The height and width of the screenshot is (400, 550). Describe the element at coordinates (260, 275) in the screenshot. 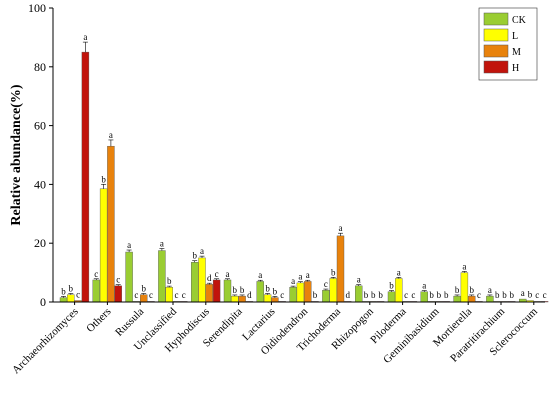

I see `letter-lactarius-ck: a` at that location.